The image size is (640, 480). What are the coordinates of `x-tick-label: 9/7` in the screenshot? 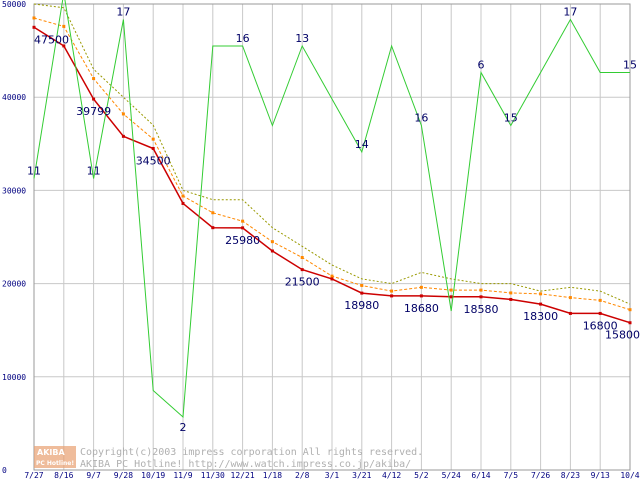 It's located at (93, 475).